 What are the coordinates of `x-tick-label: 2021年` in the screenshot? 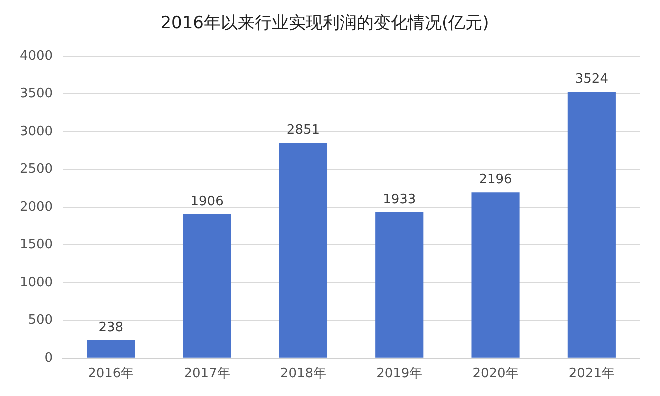 It's located at (591, 374).